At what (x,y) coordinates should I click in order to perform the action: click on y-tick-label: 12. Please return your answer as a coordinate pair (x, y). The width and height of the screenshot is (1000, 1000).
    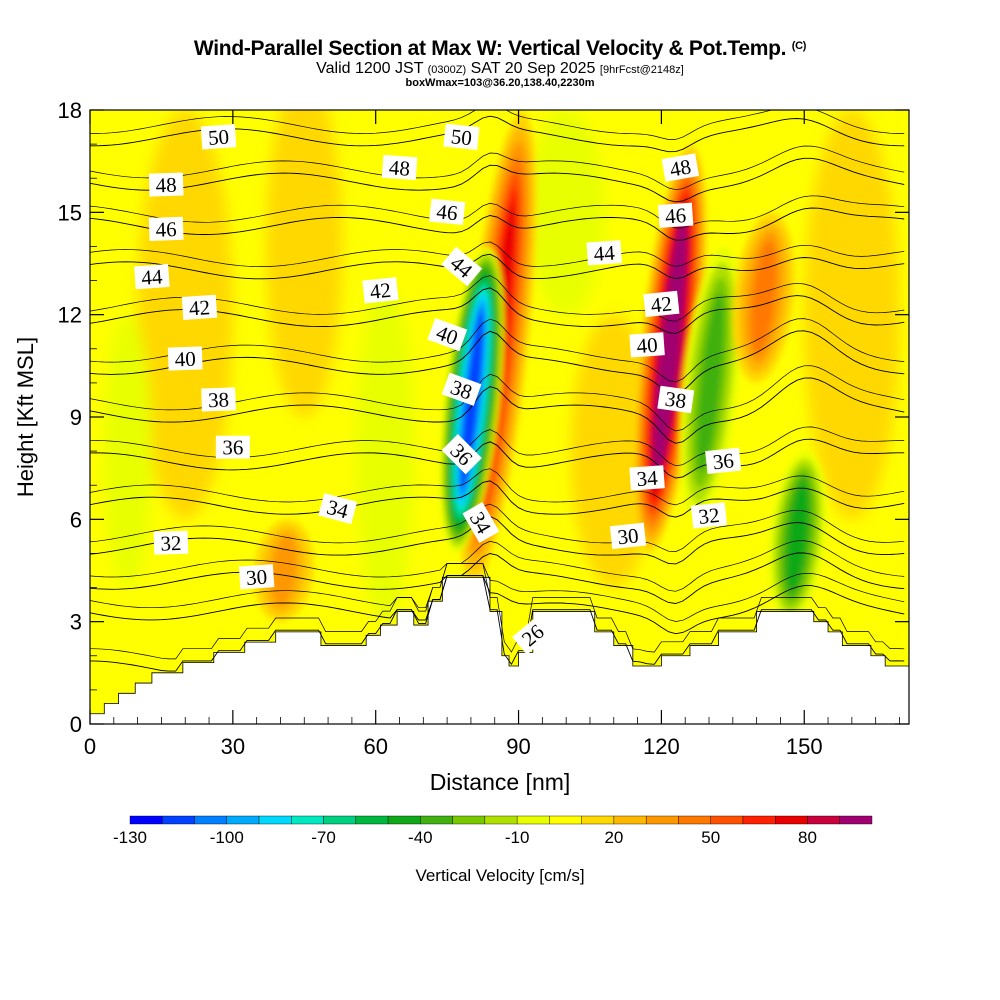
    Looking at the image, I should click on (70, 315).